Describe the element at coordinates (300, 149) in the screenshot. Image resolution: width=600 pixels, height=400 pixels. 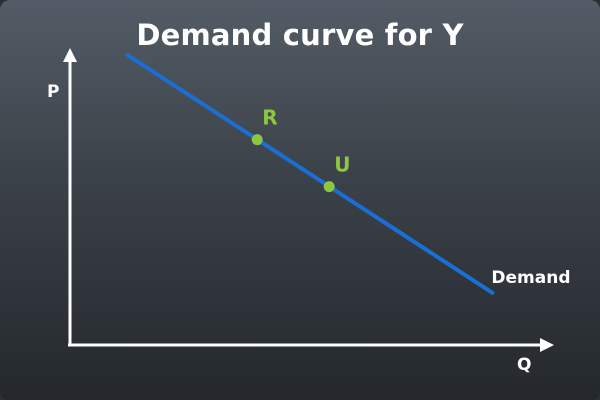
I see `points-layer: RU` at that location.